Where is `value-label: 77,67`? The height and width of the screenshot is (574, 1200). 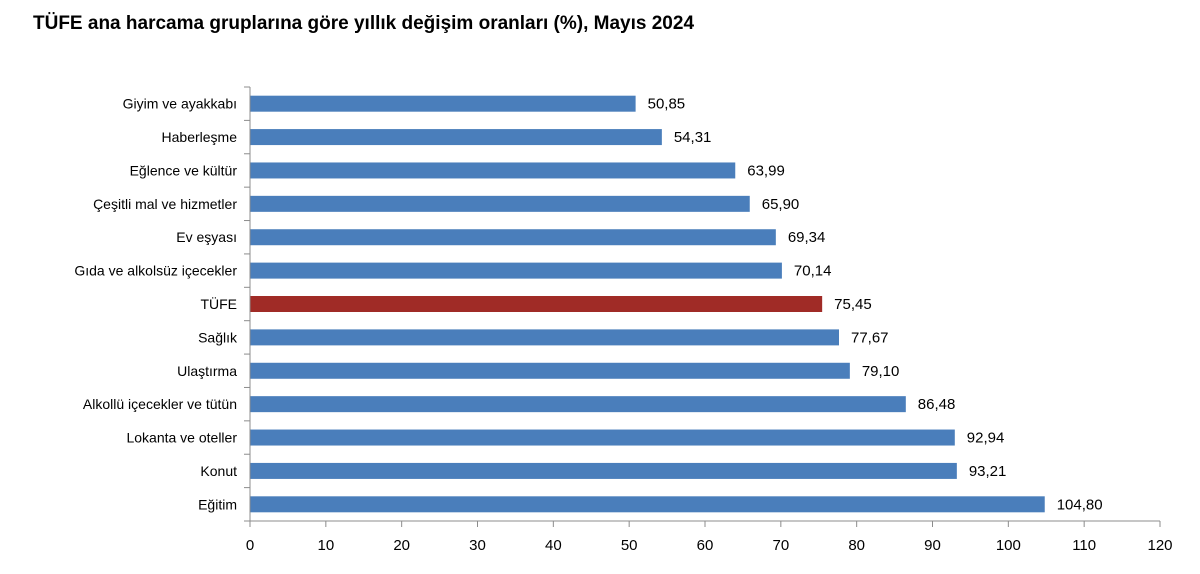 value-label: 77,67 is located at coordinates (870, 337).